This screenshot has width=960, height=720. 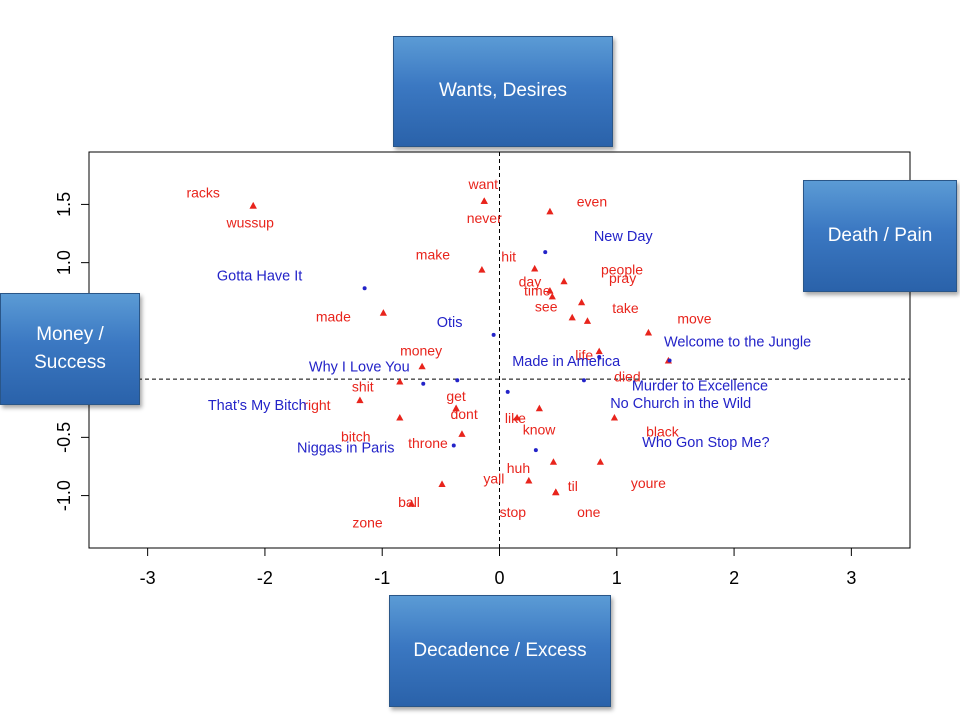 I want to click on word-label: black, so click(x=663, y=432).